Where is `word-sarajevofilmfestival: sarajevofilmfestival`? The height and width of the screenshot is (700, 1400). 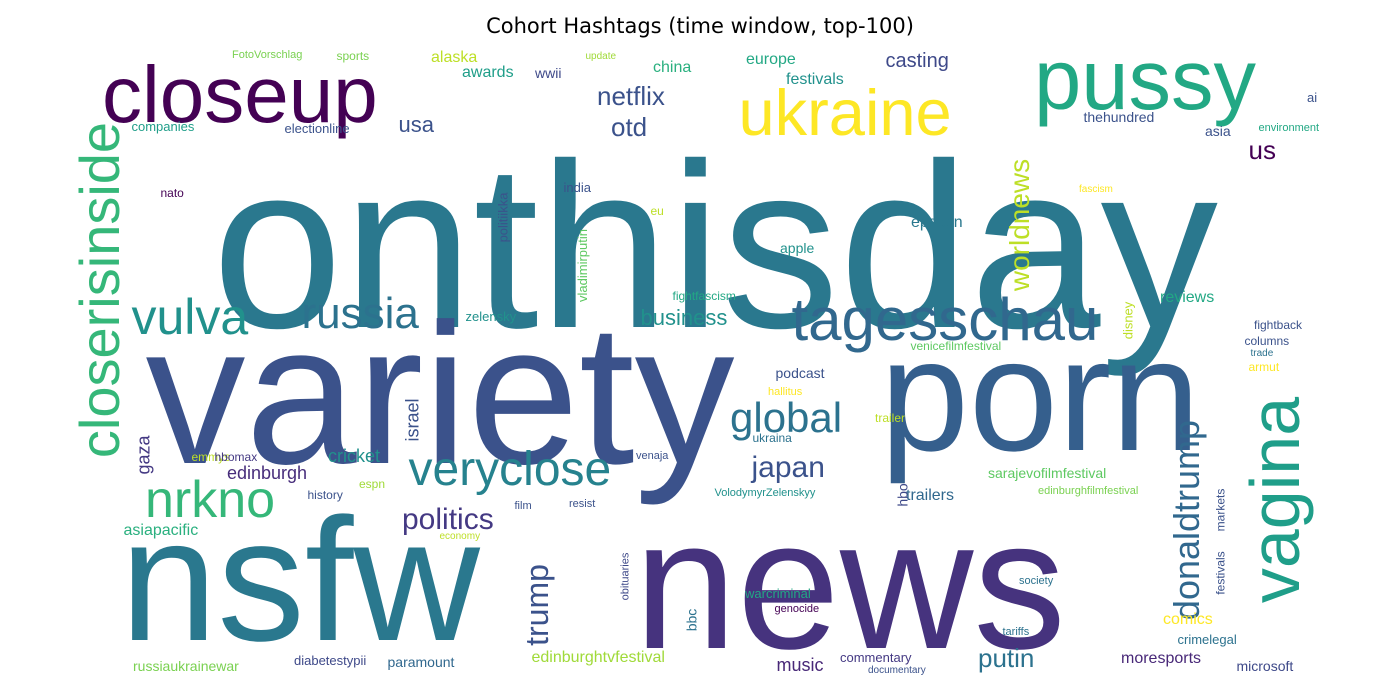
word-sarajevofilmfestival: sarajevofilmfestival is located at coordinates (1047, 473).